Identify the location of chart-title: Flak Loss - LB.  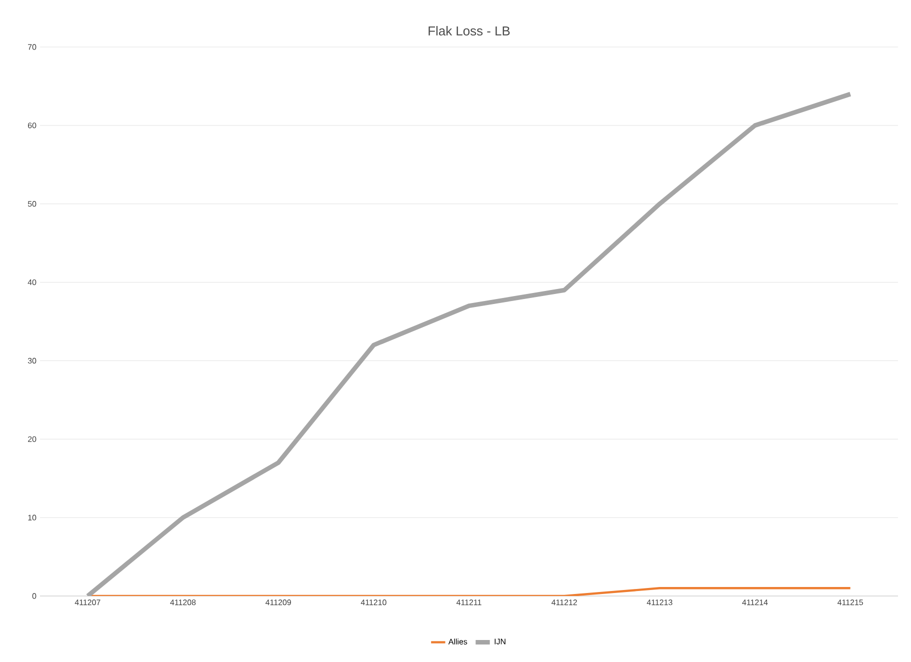
(469, 31).